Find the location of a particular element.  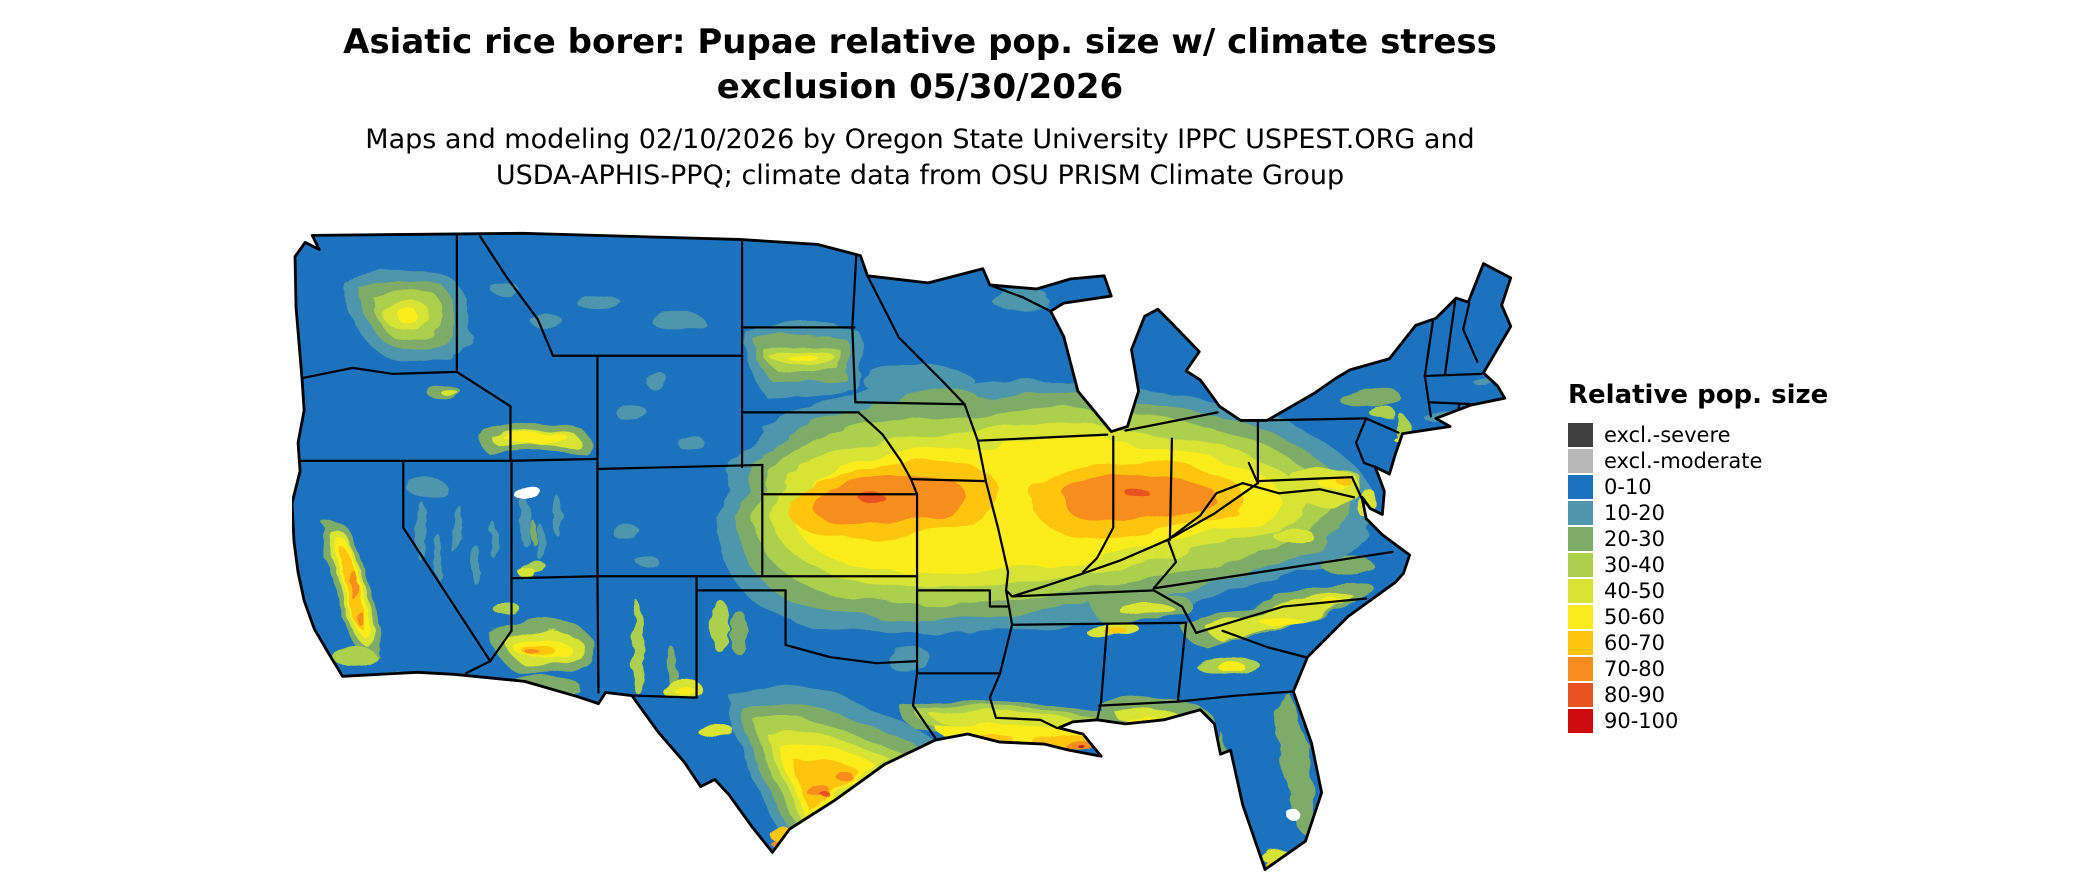

legend-item: excl.-moderate is located at coordinates (1698, 461).